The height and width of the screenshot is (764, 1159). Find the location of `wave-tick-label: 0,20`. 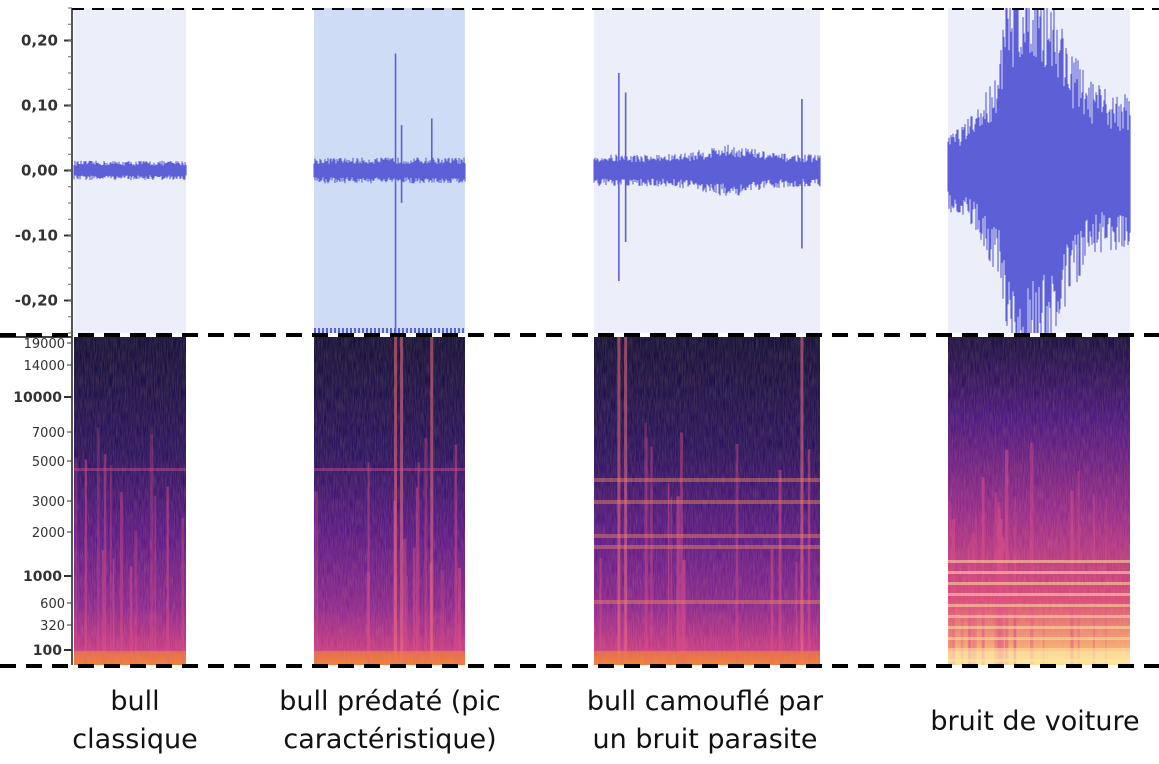

wave-tick-label: 0,20 is located at coordinates (39, 41).